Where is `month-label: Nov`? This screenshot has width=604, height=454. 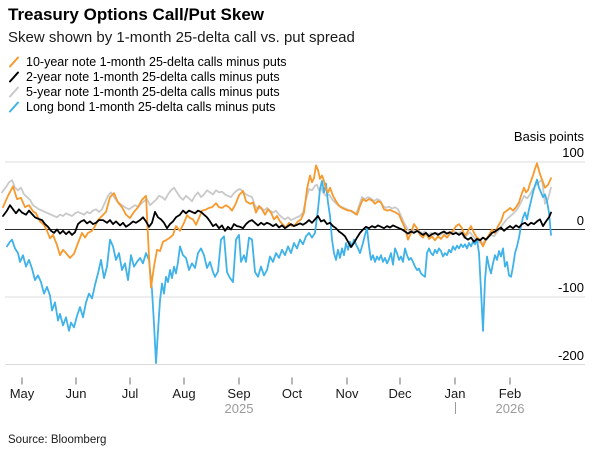
month-label: Nov is located at coordinates (347, 393).